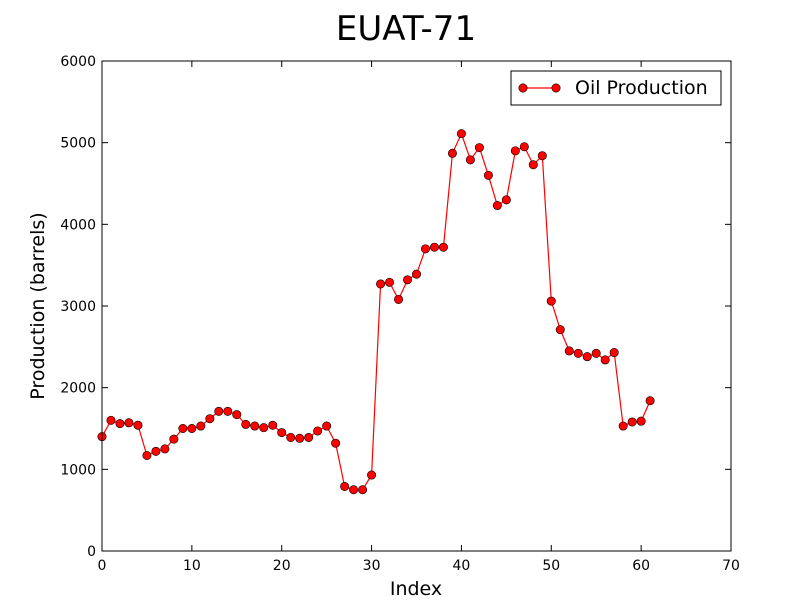 The height and width of the screenshot is (612, 812). I want to click on y-tick-label: 5000, so click(78, 144).